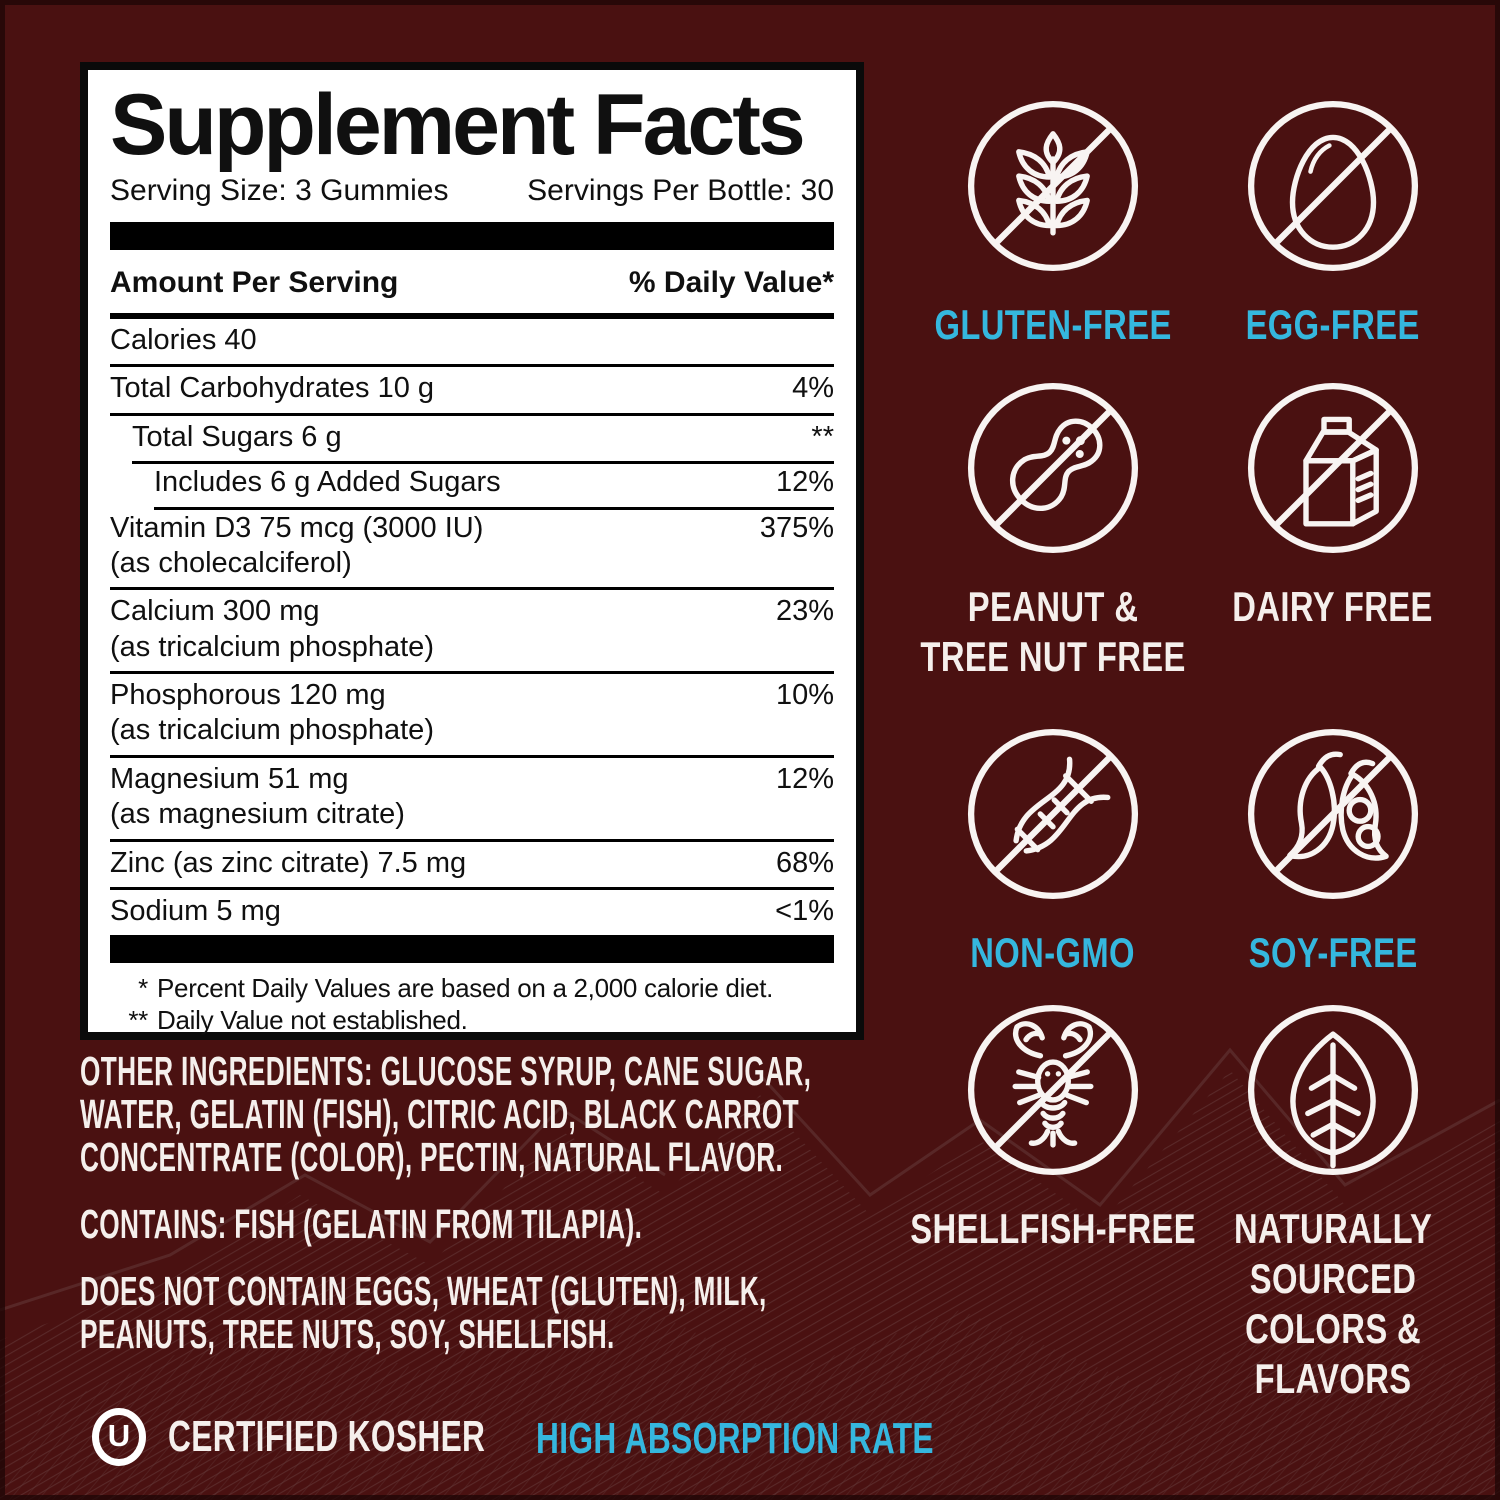  Describe the element at coordinates (1053, 324) in the screenshot. I see `badge-label: GLUTEN-FREE` at that location.